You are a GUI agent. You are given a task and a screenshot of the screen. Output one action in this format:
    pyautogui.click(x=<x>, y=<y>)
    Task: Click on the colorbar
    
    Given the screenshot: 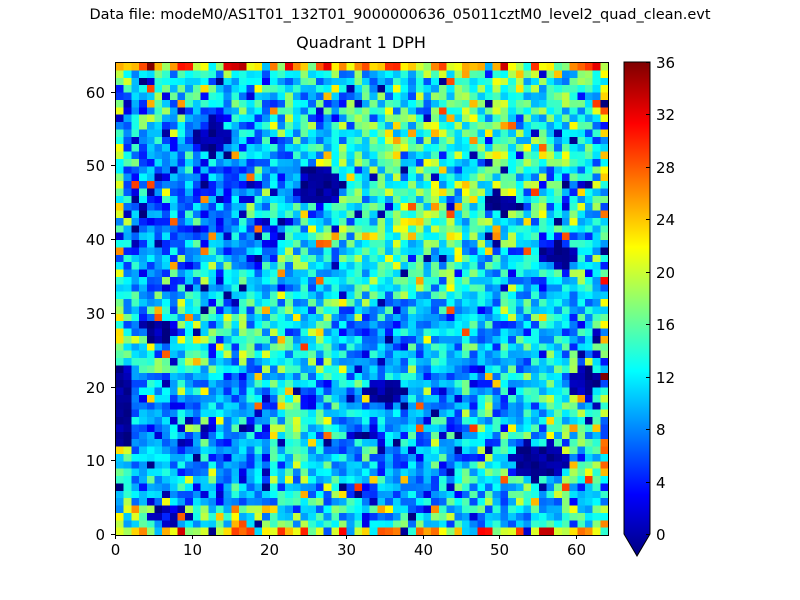 What is the action you would take?
    pyautogui.click(x=637, y=309)
    